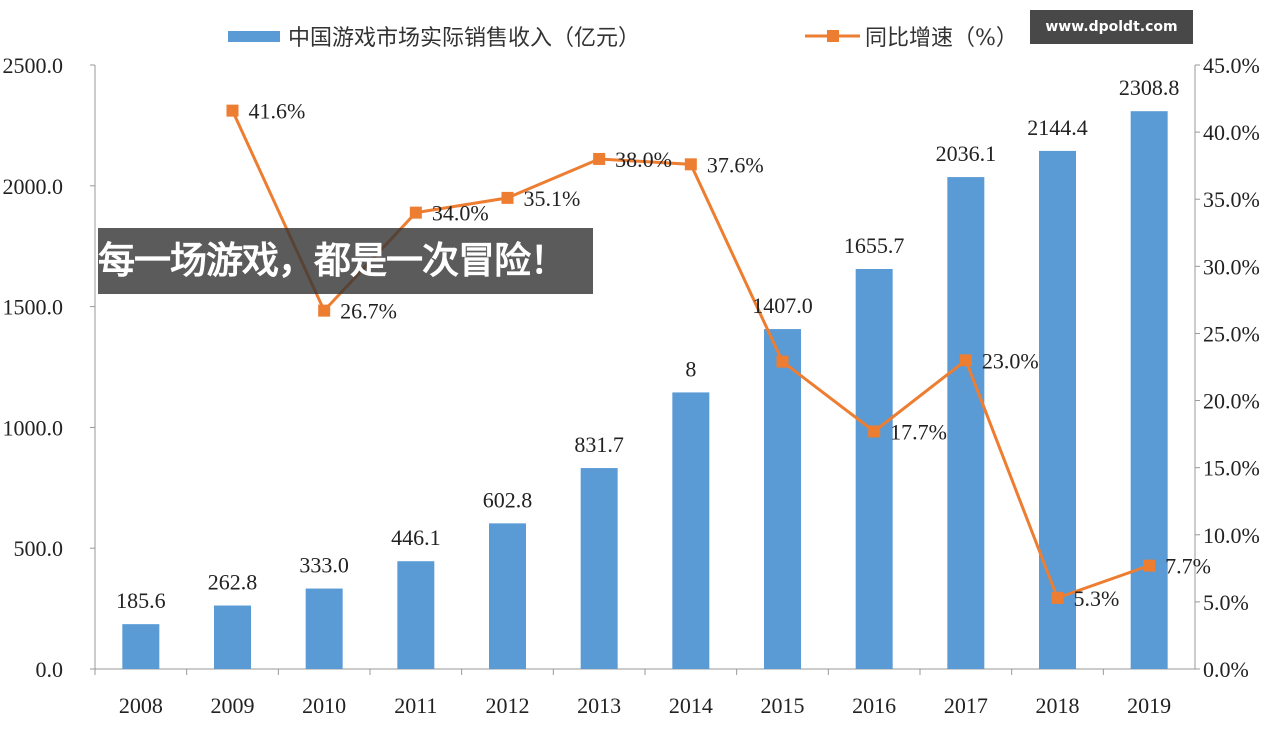 The image size is (1280, 732). What do you see at coordinates (324, 705) in the screenshot?
I see `x-tick-label: 2010` at bounding box center [324, 705].